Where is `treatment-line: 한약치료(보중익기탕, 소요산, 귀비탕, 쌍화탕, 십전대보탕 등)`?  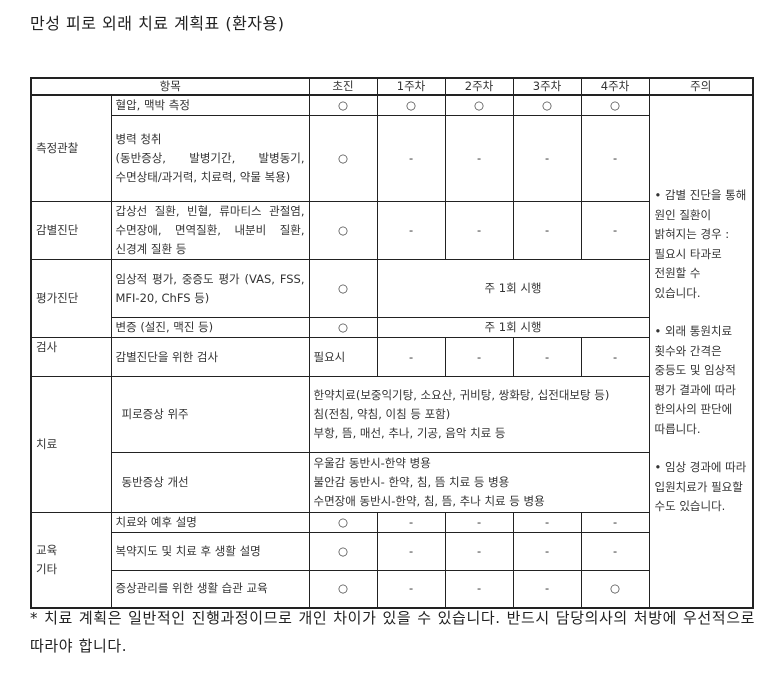
treatment-line: 한약치료(보중익기탕, 소요산, 귀비탕, 쌍화탕, 십전대보탕 등) is located at coordinates (461, 395).